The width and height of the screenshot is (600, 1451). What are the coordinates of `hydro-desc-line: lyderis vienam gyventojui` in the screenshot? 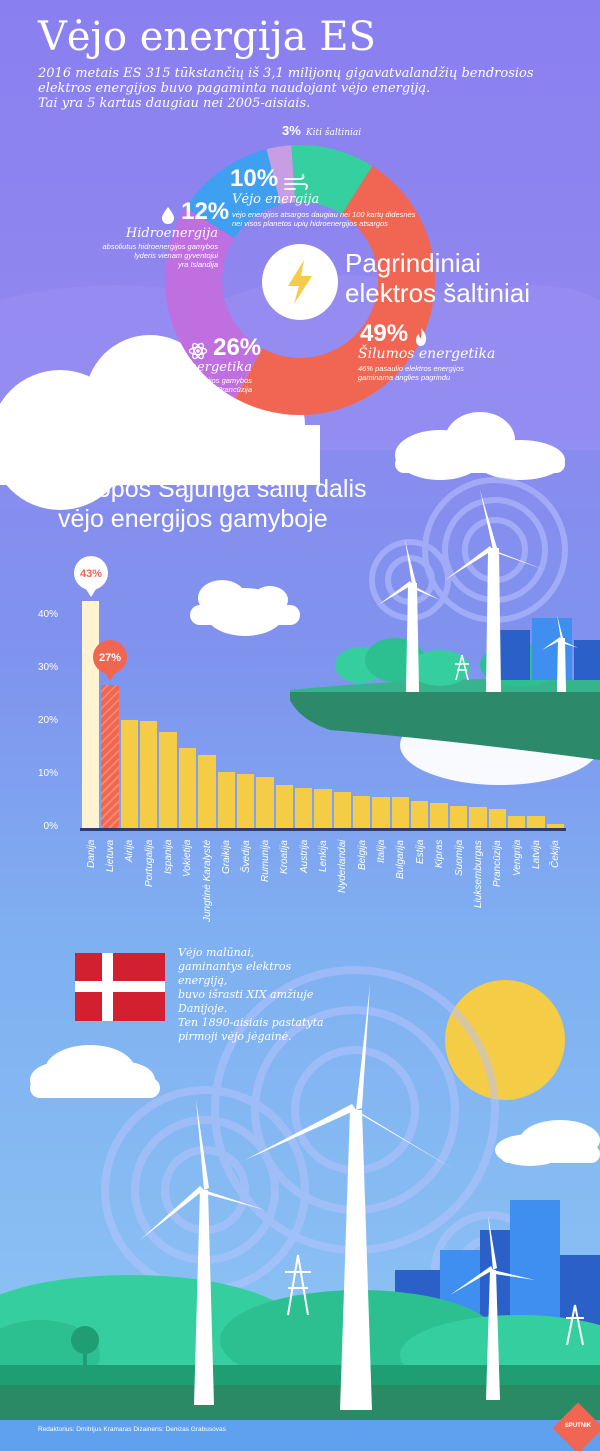 It's located at (176, 255).